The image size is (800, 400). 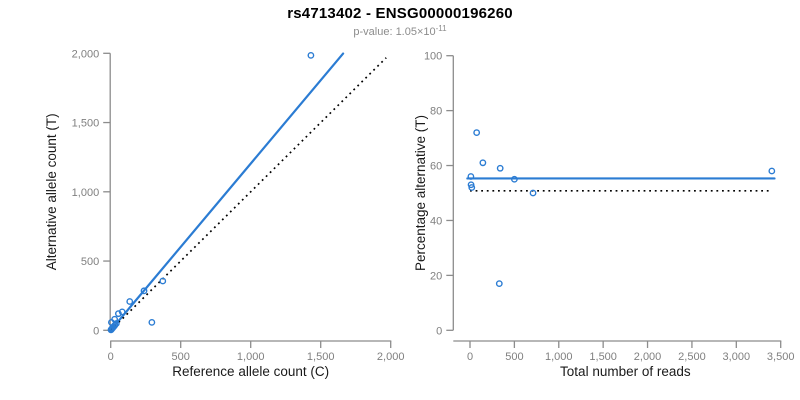 What do you see at coordinates (436, 276) in the screenshot?
I see `y-tick-label: 20` at bounding box center [436, 276].